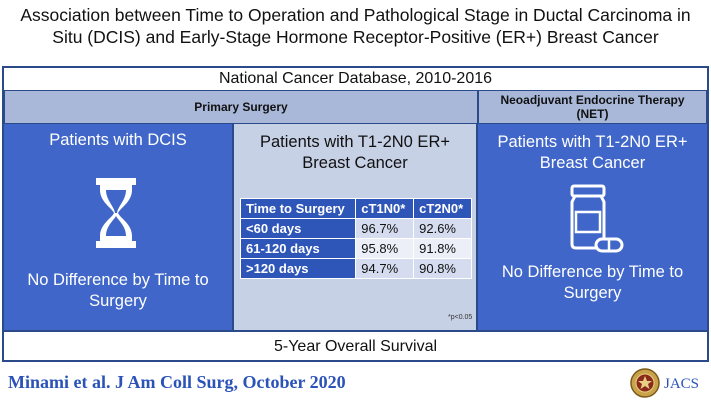 The image size is (711, 400). Describe the element at coordinates (442, 268) in the screenshot. I see `cell-ct2n0: 90.8%` at that location.